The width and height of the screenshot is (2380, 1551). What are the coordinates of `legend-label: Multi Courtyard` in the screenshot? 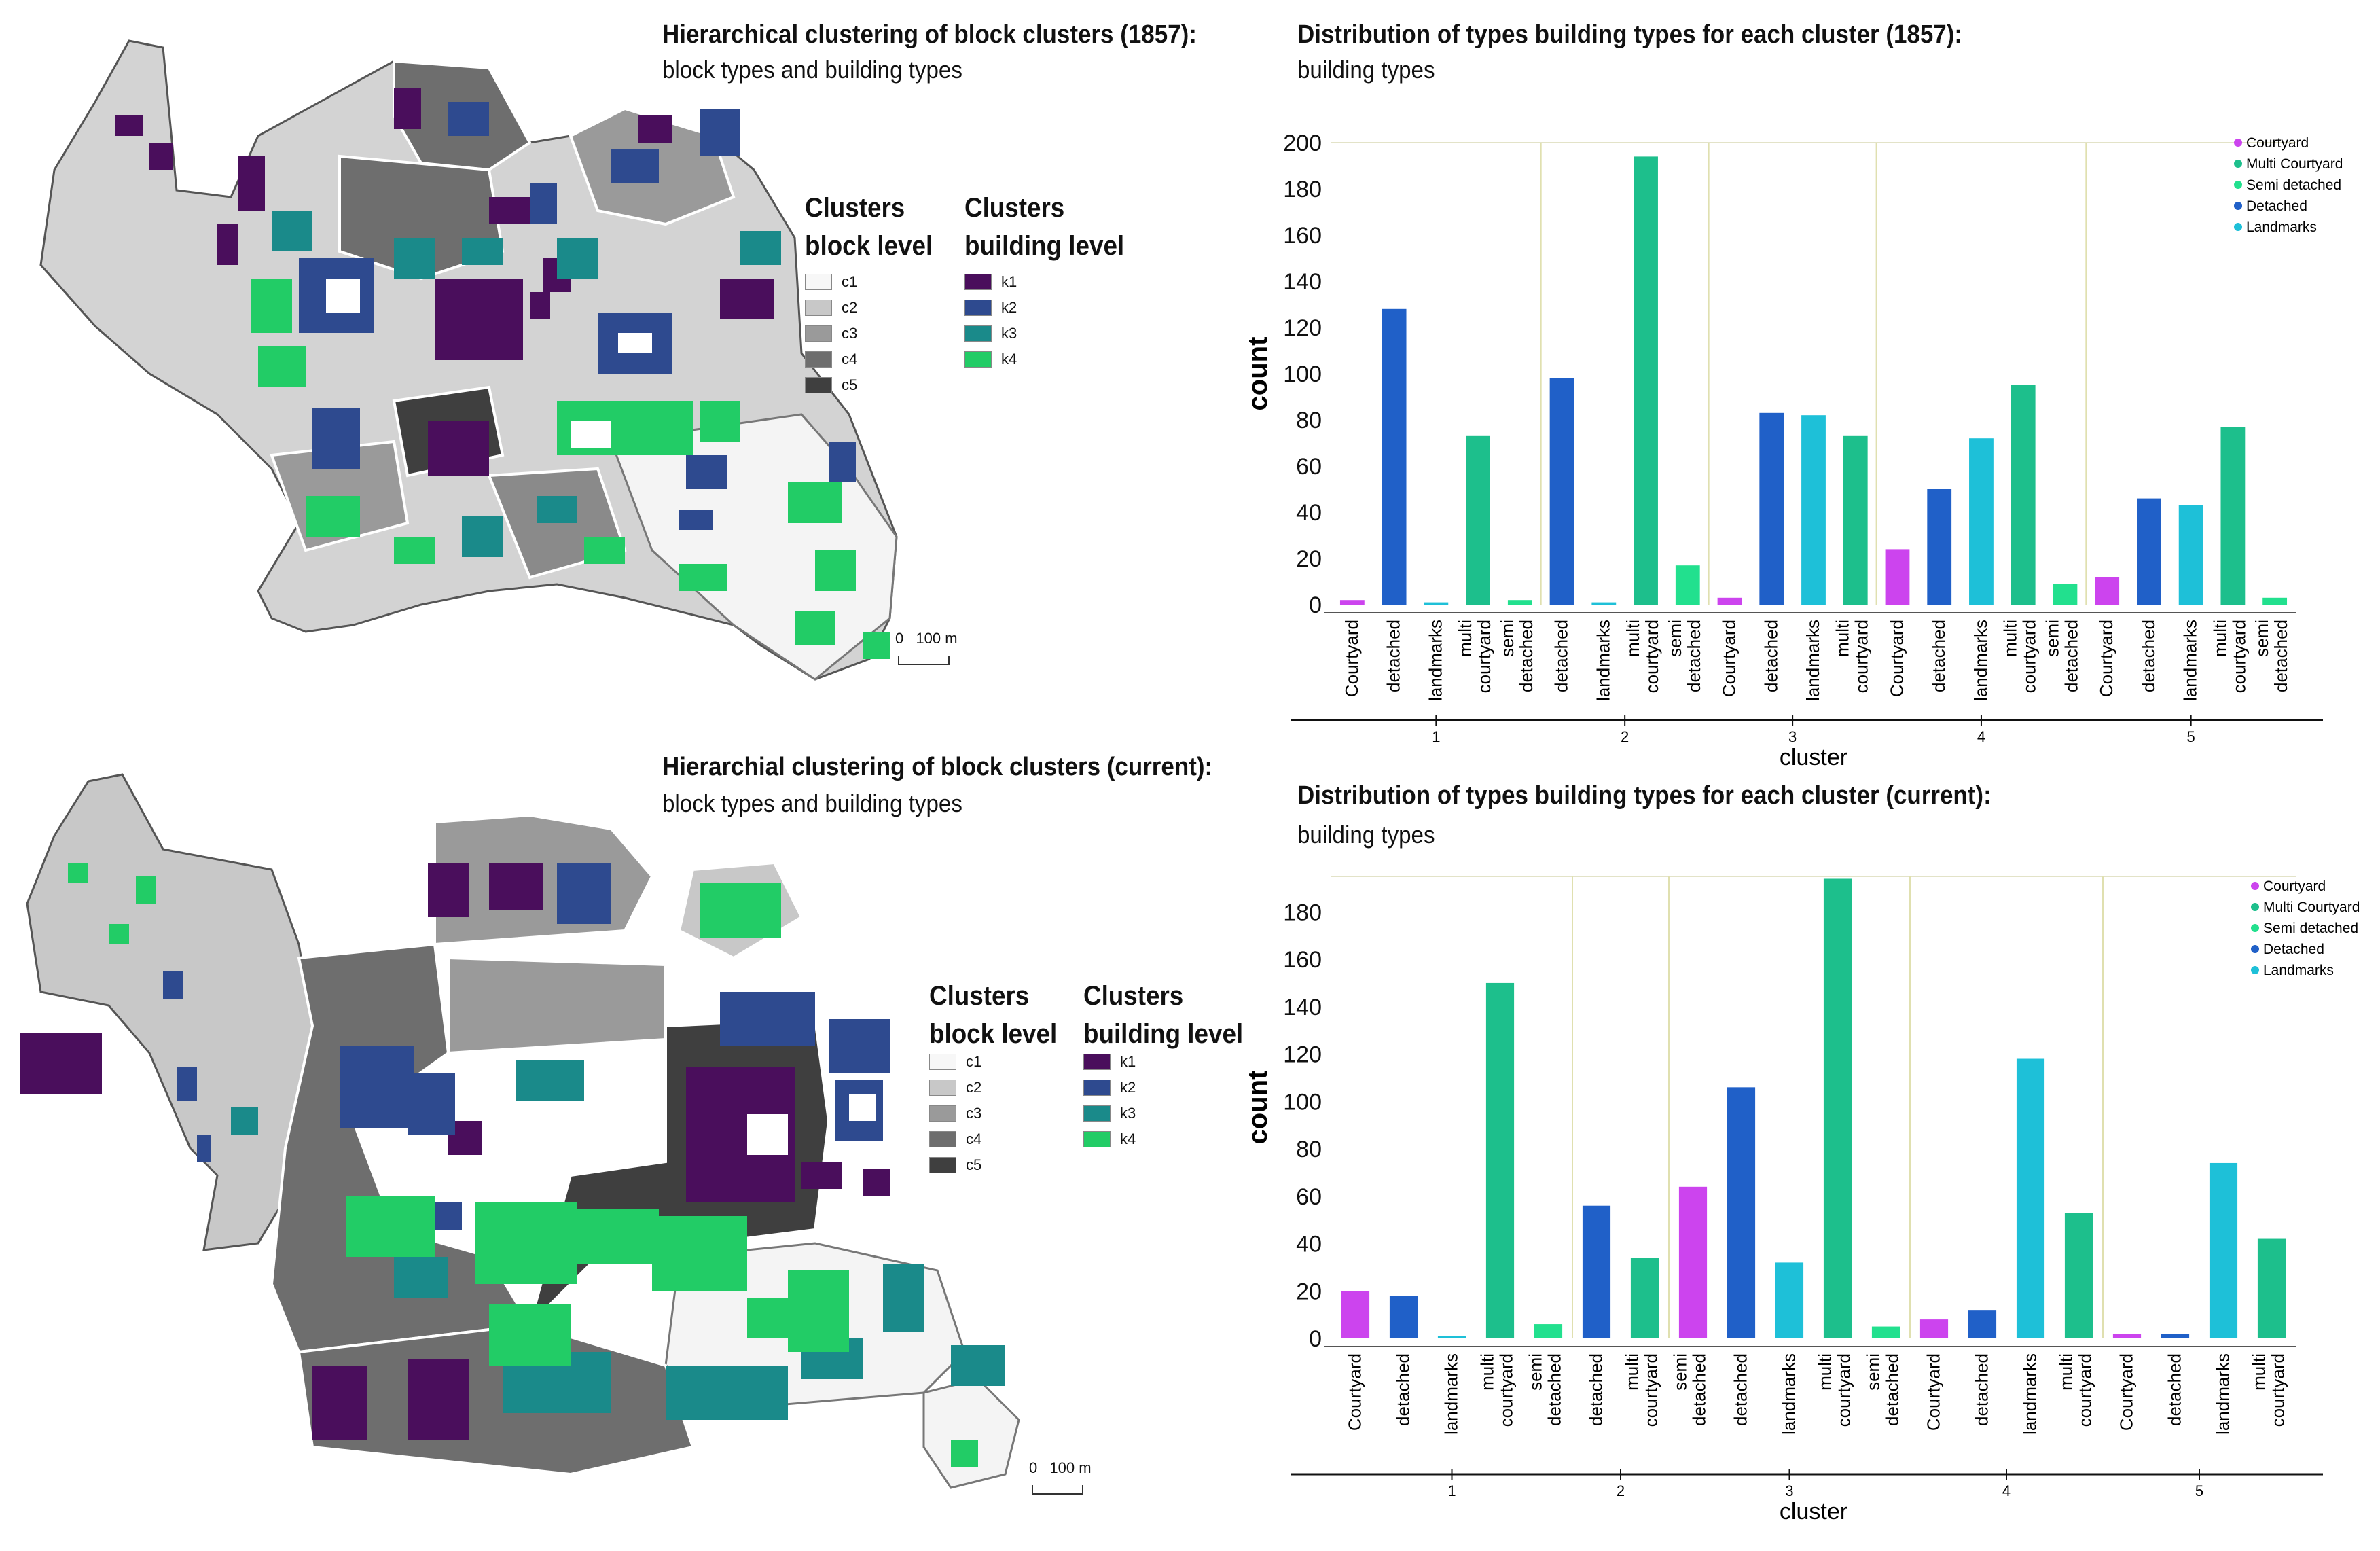 It's located at (2311, 907).